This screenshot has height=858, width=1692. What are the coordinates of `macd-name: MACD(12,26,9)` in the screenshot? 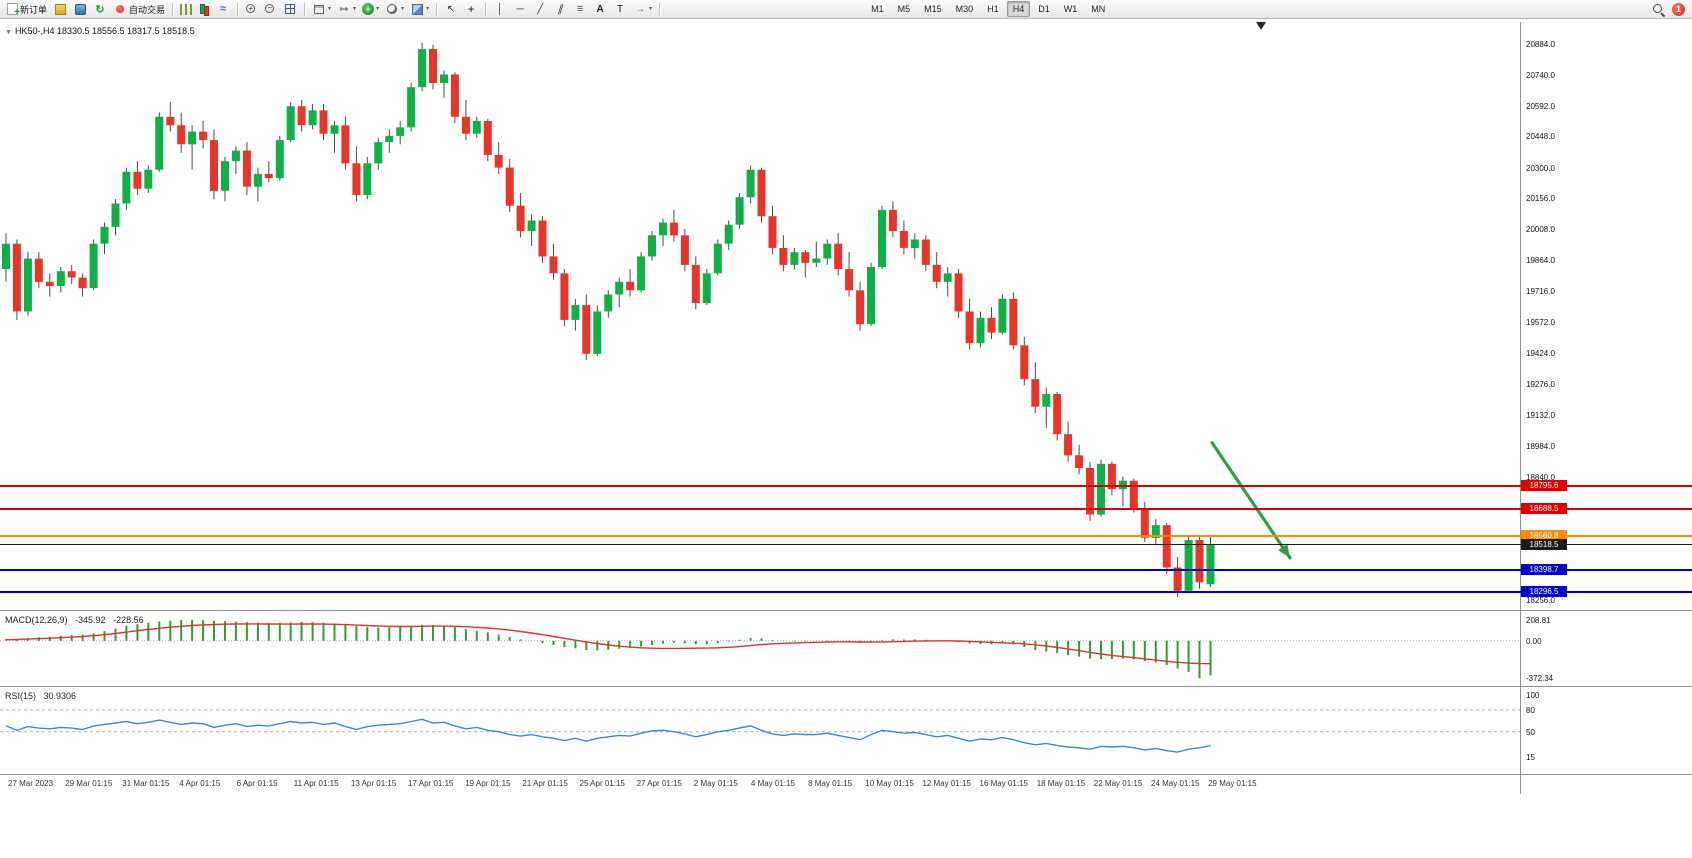 It's located at (36, 620).